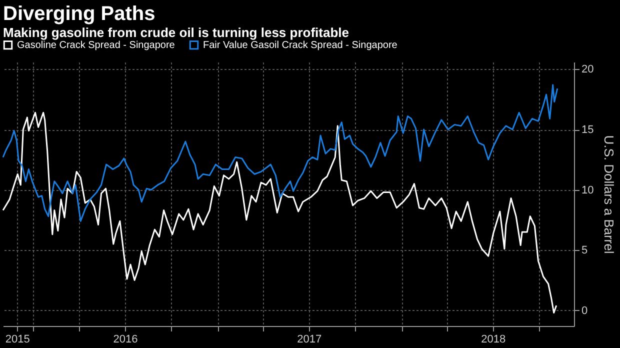 The image size is (620, 348). Describe the element at coordinates (125, 340) in the screenshot. I see `x-tick-label: 2016` at that location.